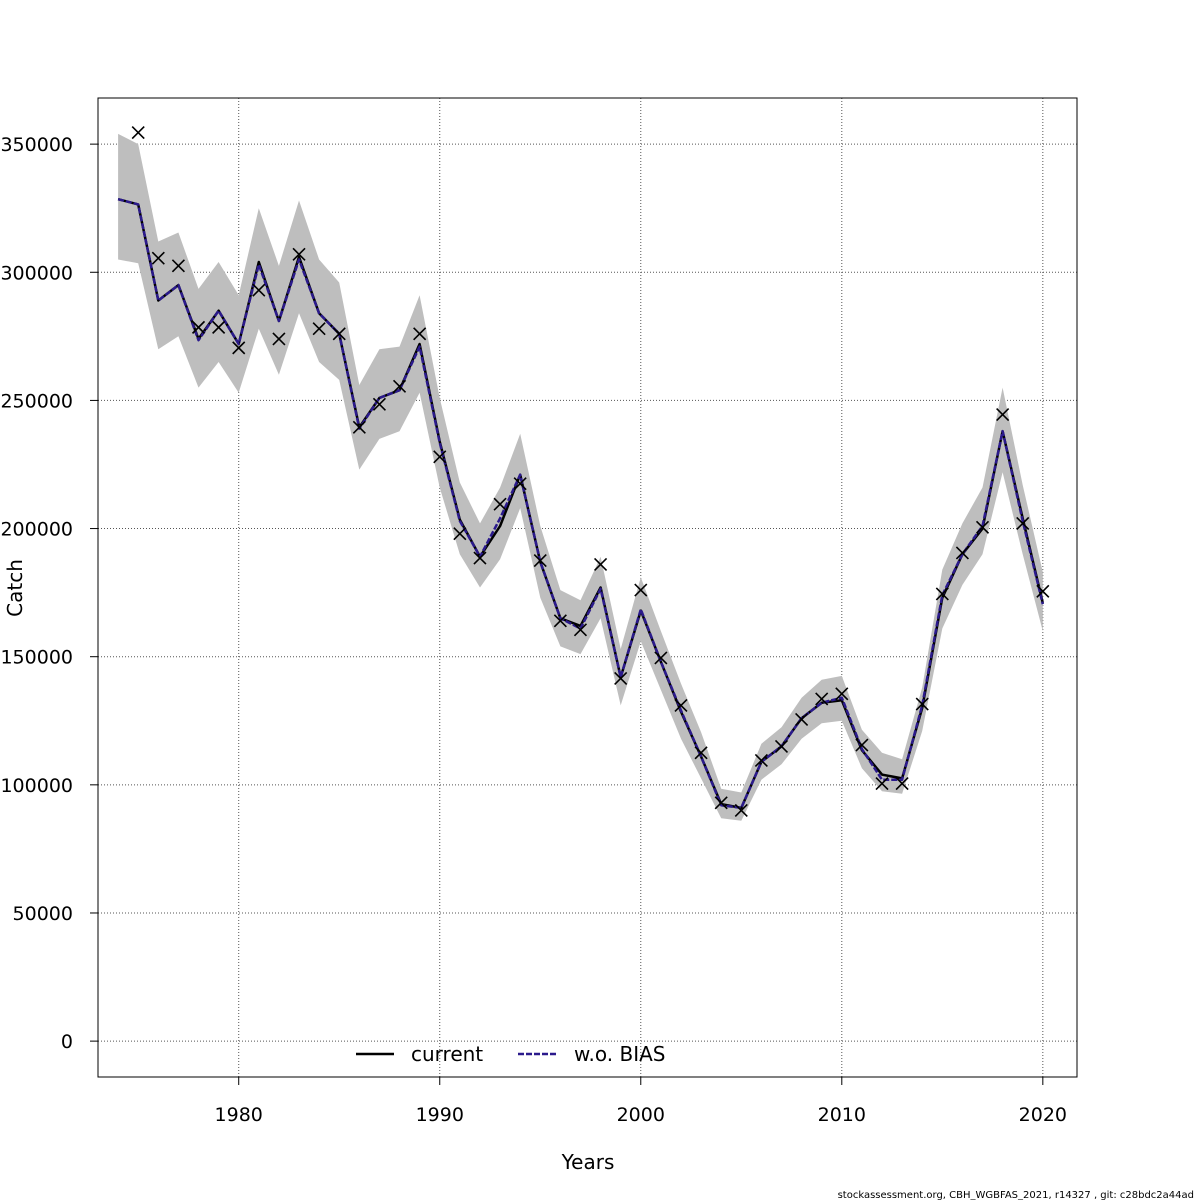 The height and width of the screenshot is (1200, 1200). I want to click on y-tick-label: 350000, so click(36, 145).